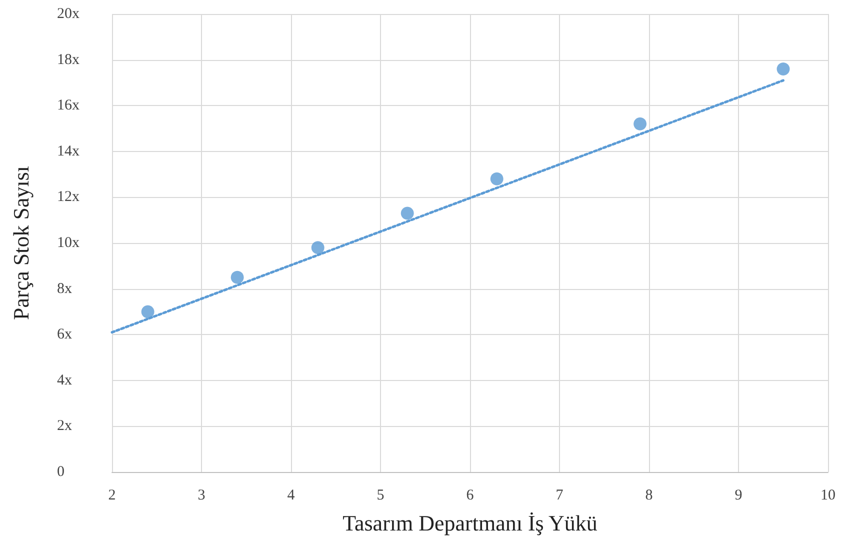  I want to click on x-tick-label: 9, so click(738, 496).